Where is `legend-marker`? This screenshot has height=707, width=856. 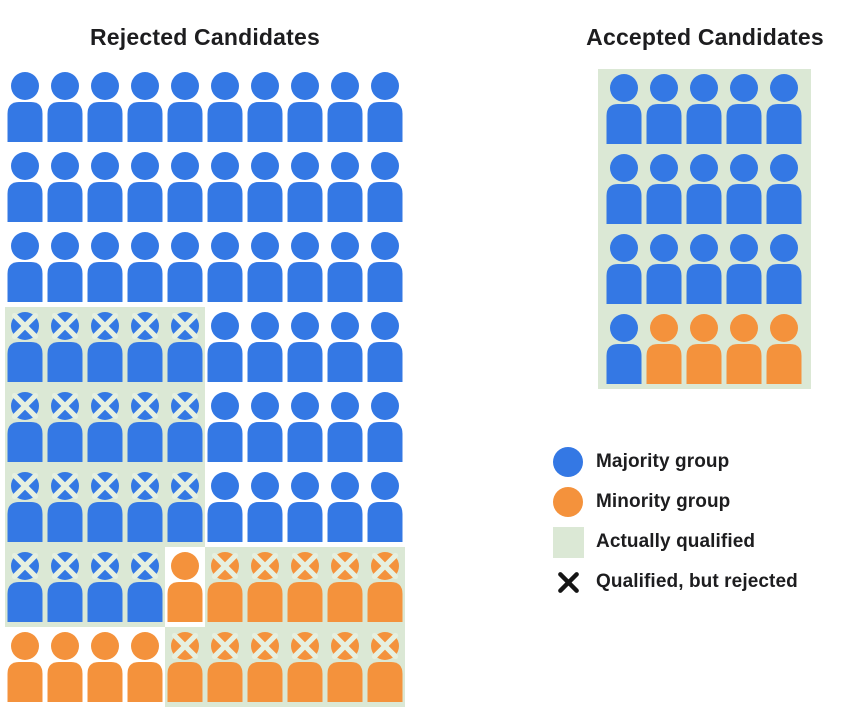 legend-marker is located at coordinates (568, 542).